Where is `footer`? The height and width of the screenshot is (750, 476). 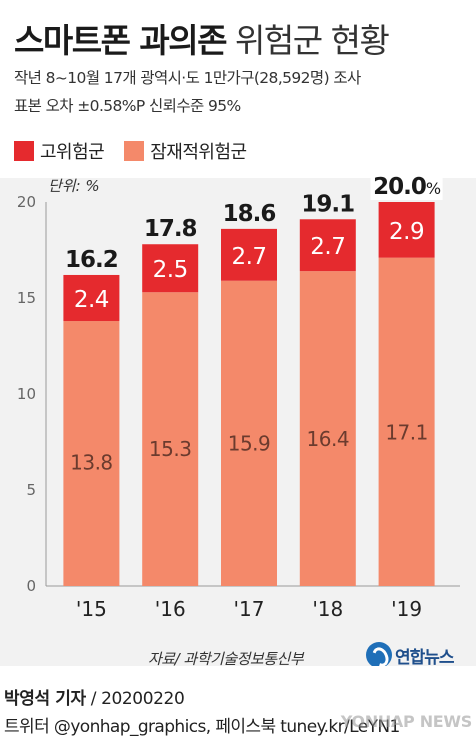 footer is located at coordinates (238, 708).